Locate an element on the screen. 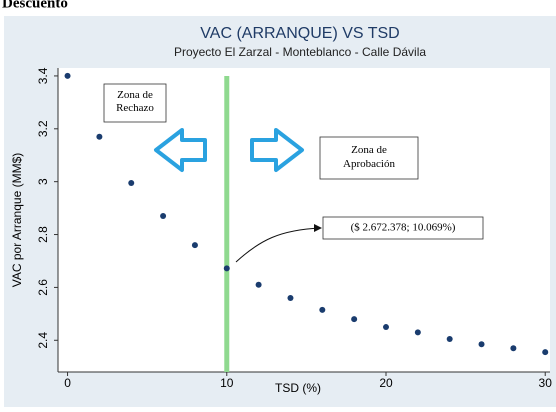 This screenshot has height=412, width=556. point-label: ($ 2.672.378; 10.069%) is located at coordinates (403, 228).